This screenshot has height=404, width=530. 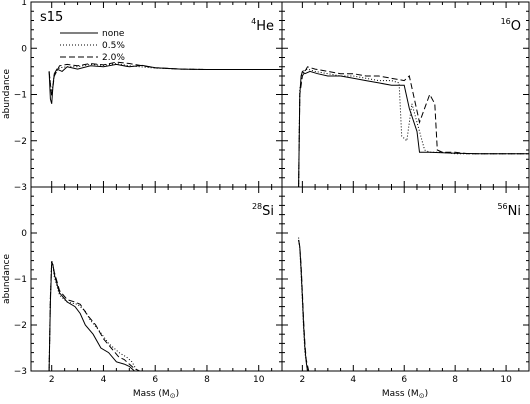 I want to click on isotope-mass-number: 4, so click(x=253, y=21).